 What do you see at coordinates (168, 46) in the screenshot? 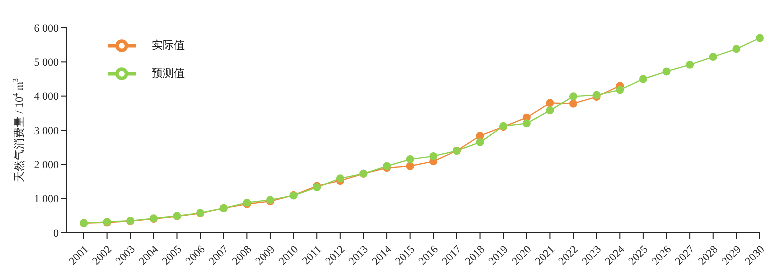
I see `legend-label: 实际值` at bounding box center [168, 46].